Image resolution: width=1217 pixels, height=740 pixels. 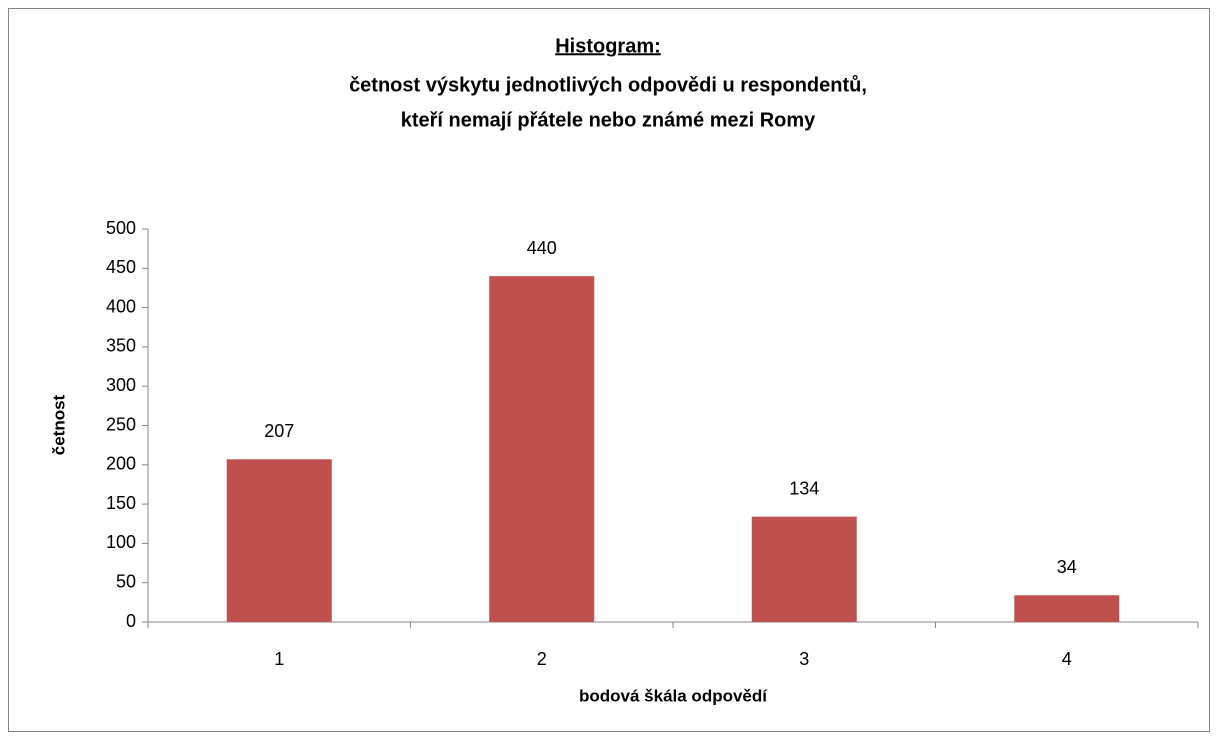 I want to click on y-tick-label: 150, so click(x=121, y=503).